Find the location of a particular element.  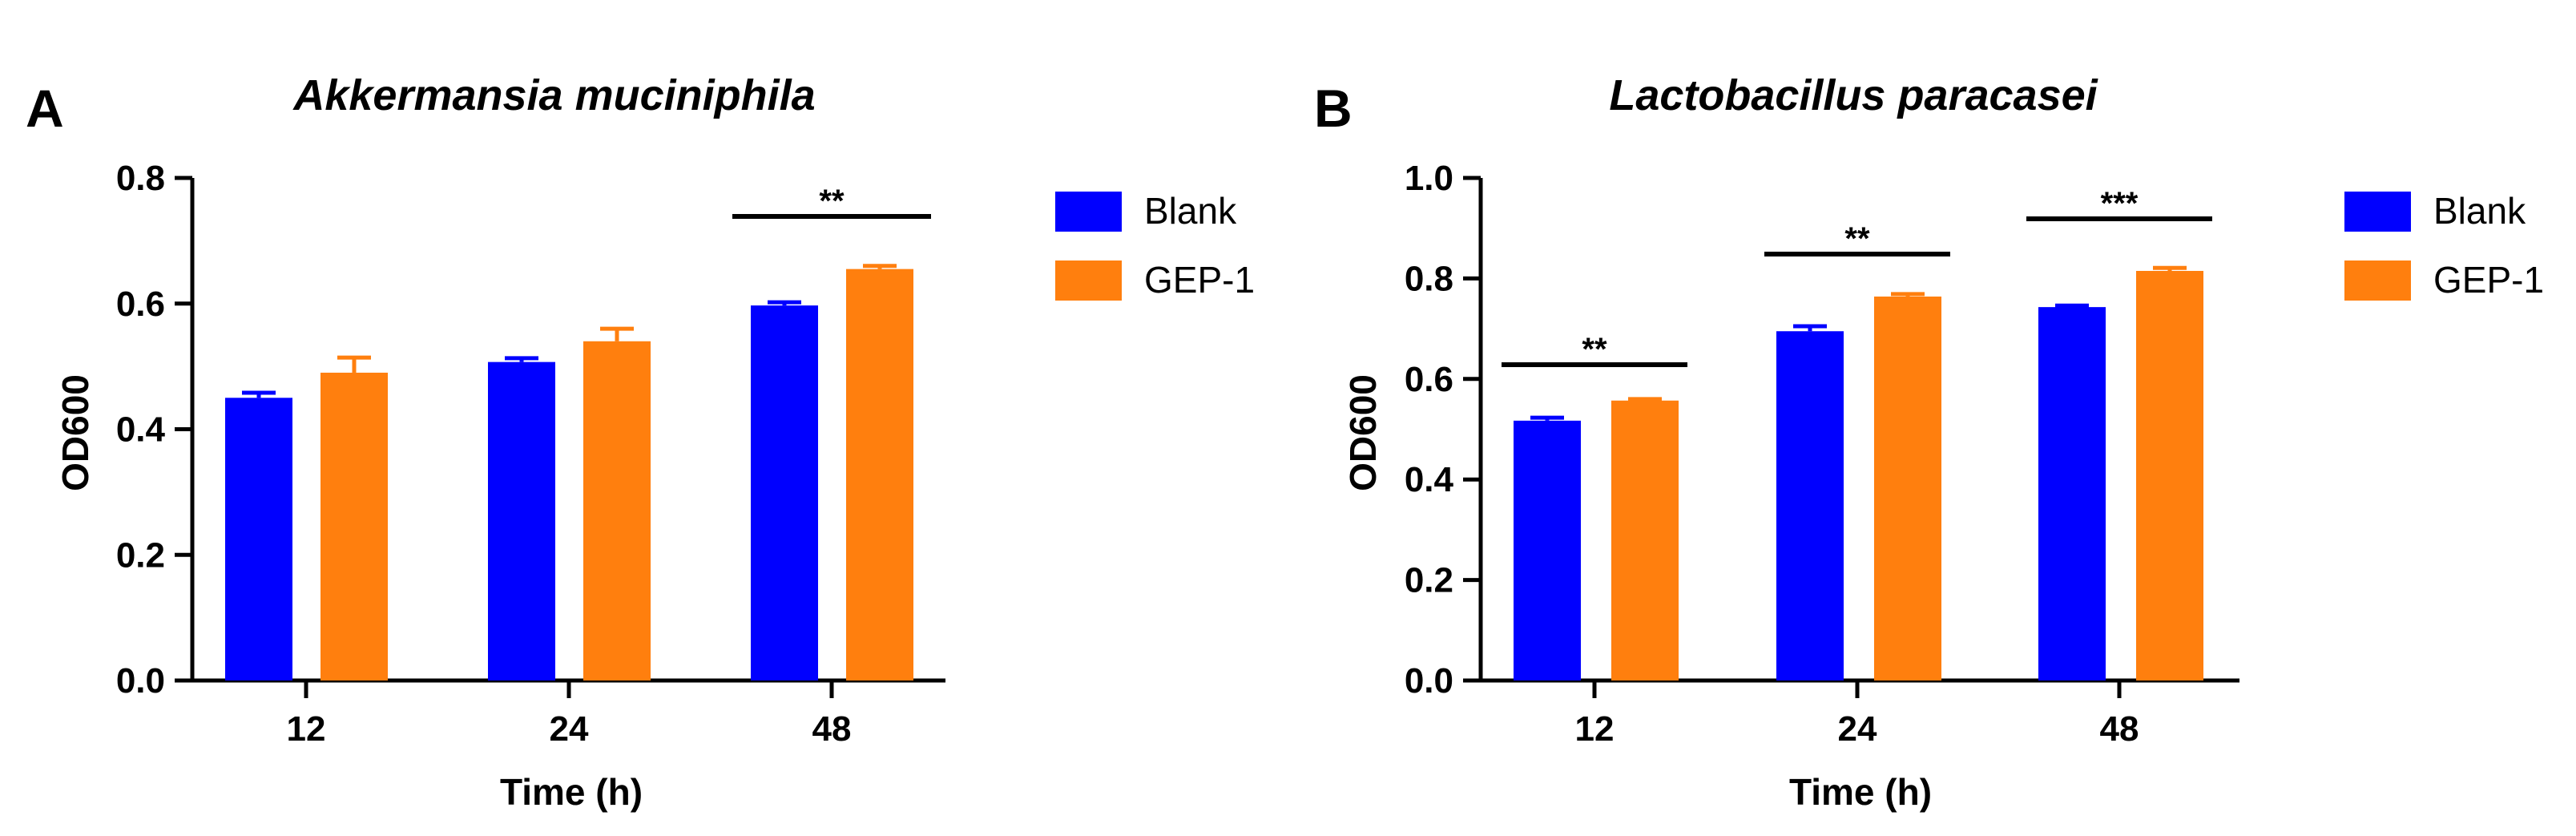

panel-a-legend-swatch-gep1 is located at coordinates (1088, 280).